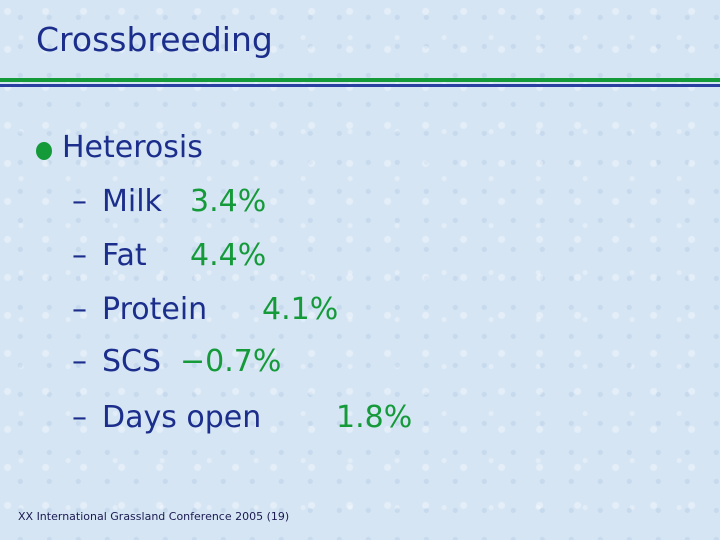 This screenshot has width=720, height=540. I want to click on item-value: 1.8%, so click(374, 417).